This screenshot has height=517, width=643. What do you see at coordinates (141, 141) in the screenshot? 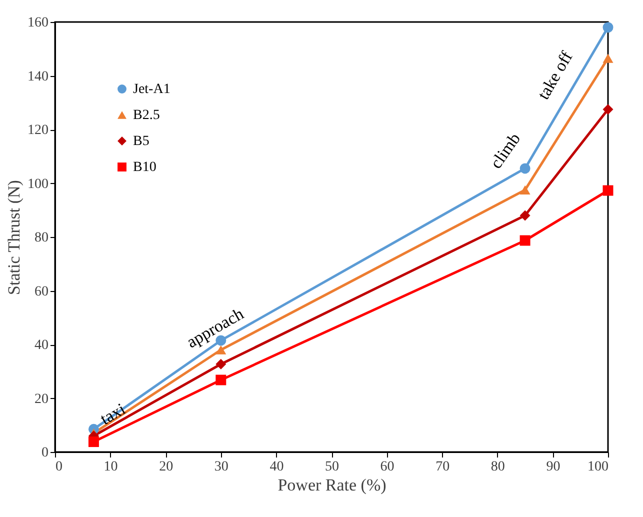
I see `legend-label: B5` at bounding box center [141, 141].